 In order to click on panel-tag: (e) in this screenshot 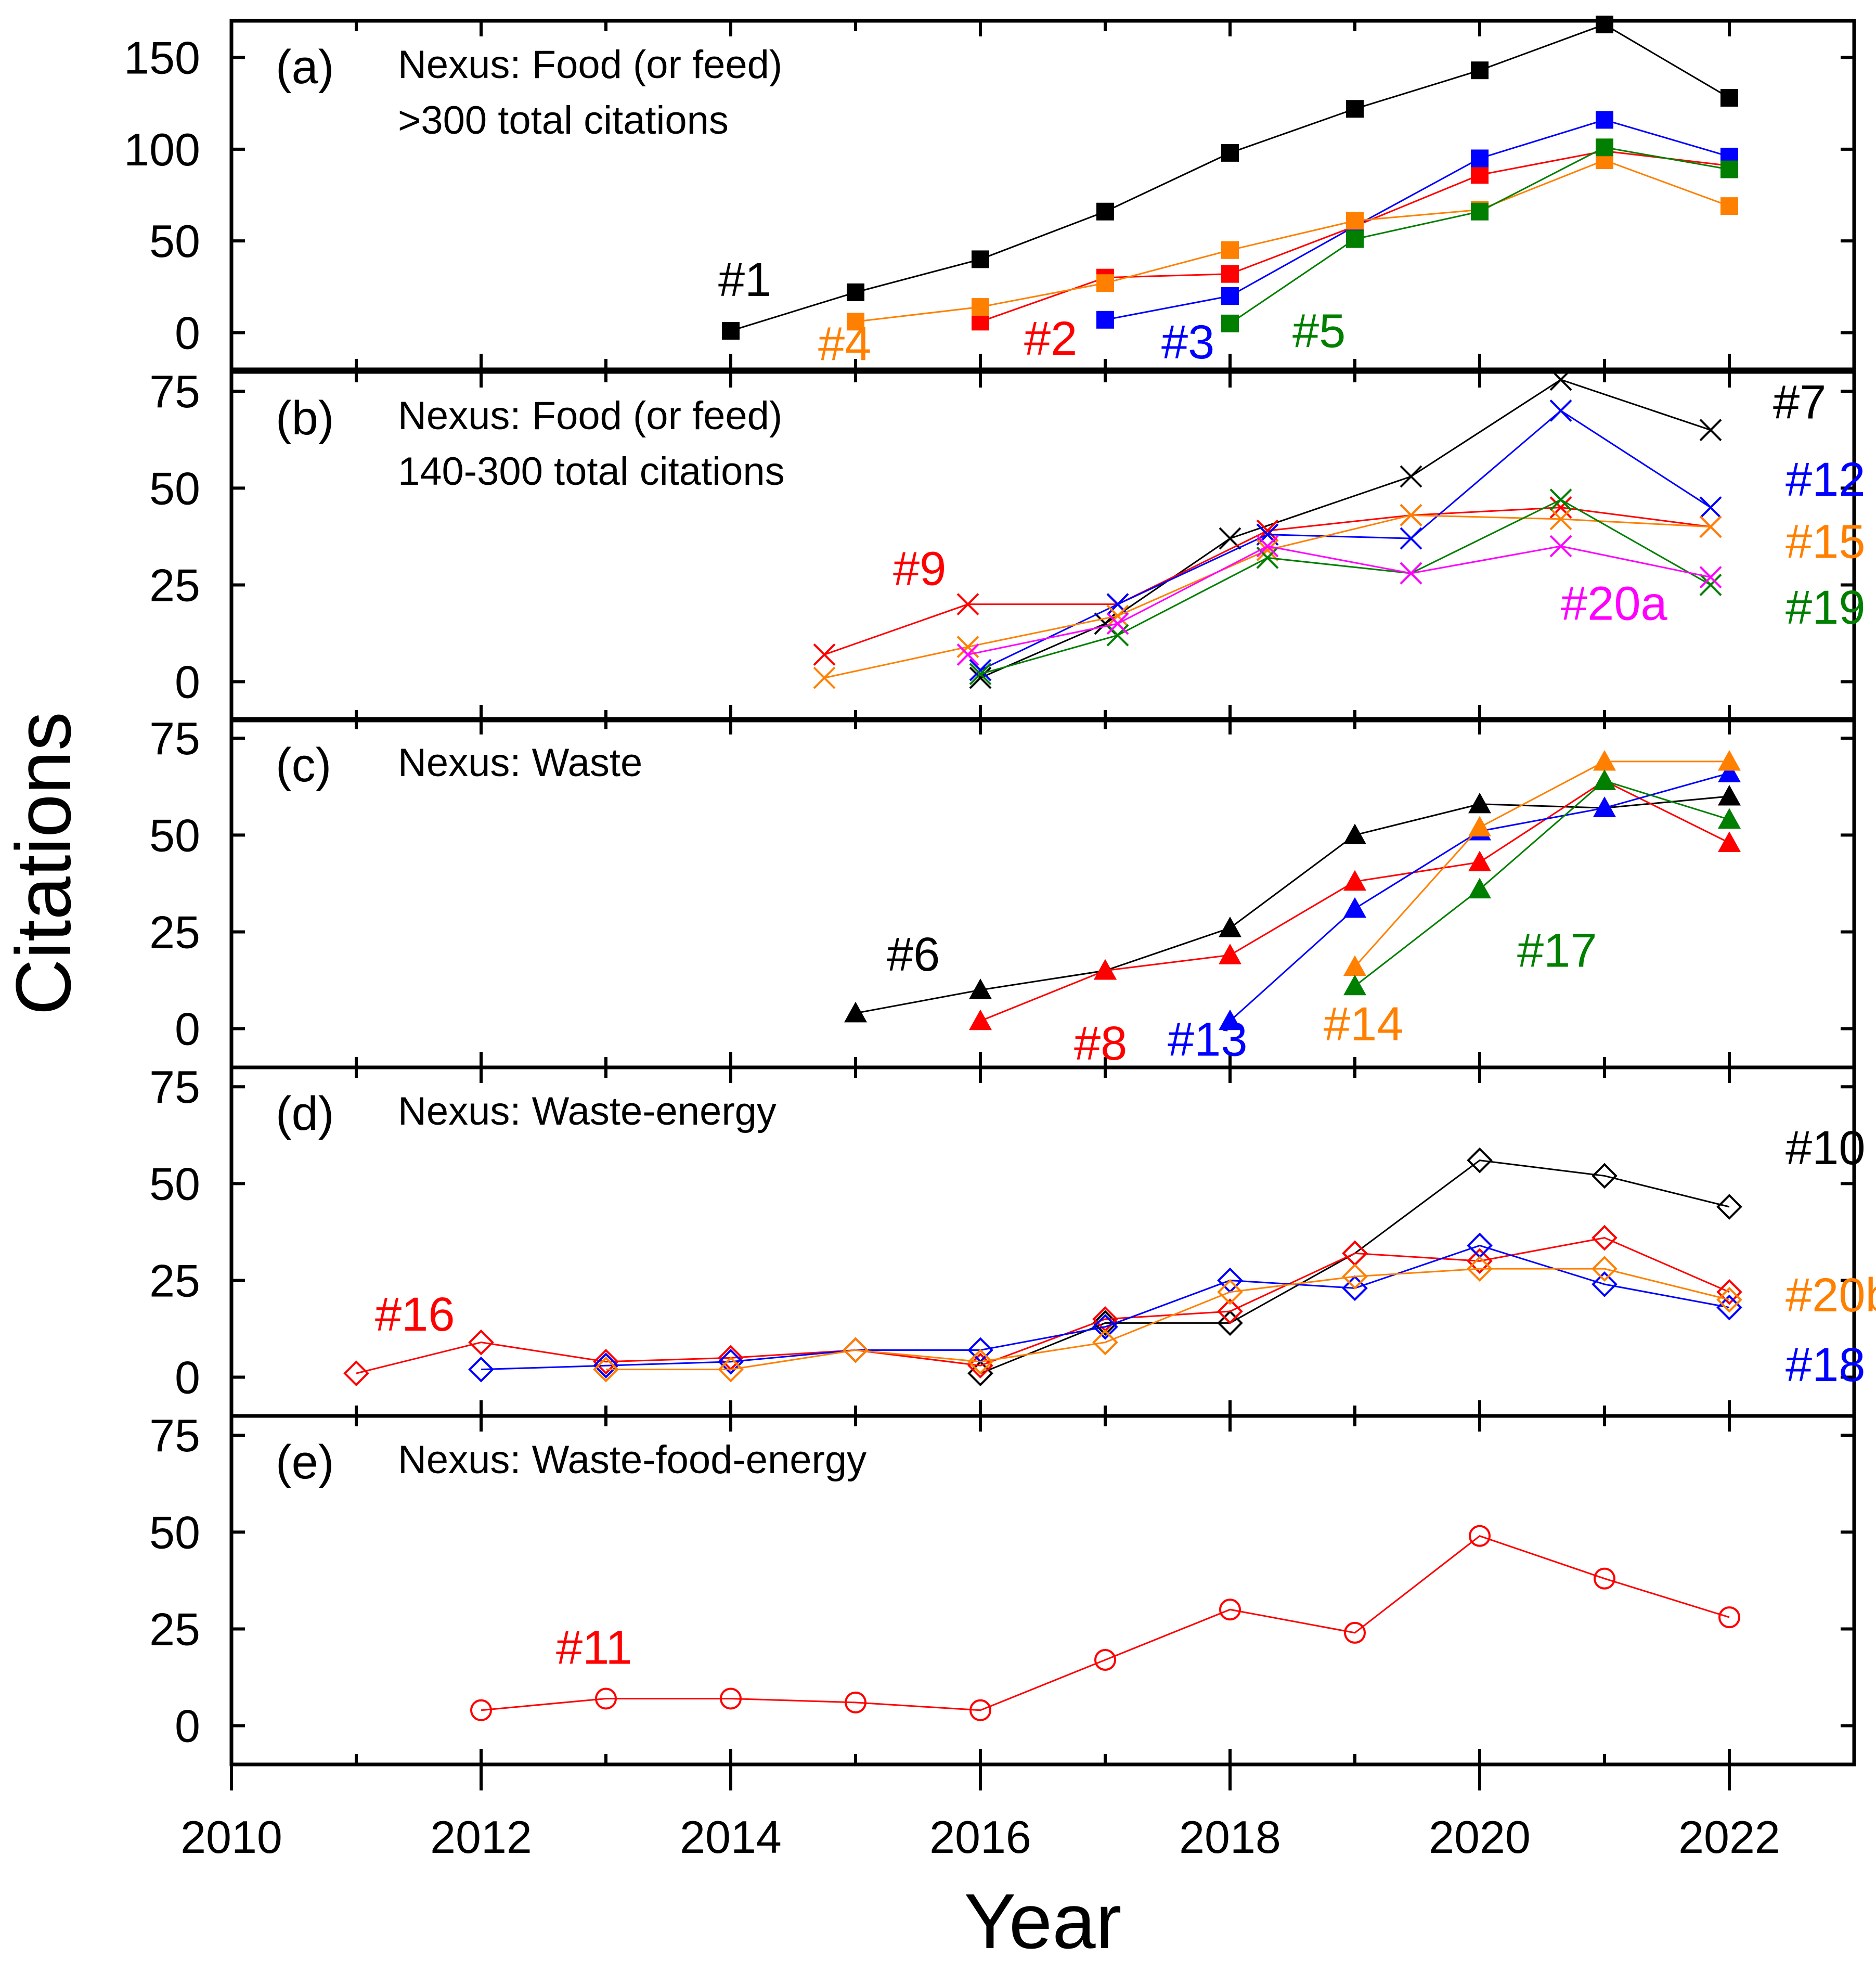, I will do `click(305, 1462)`.